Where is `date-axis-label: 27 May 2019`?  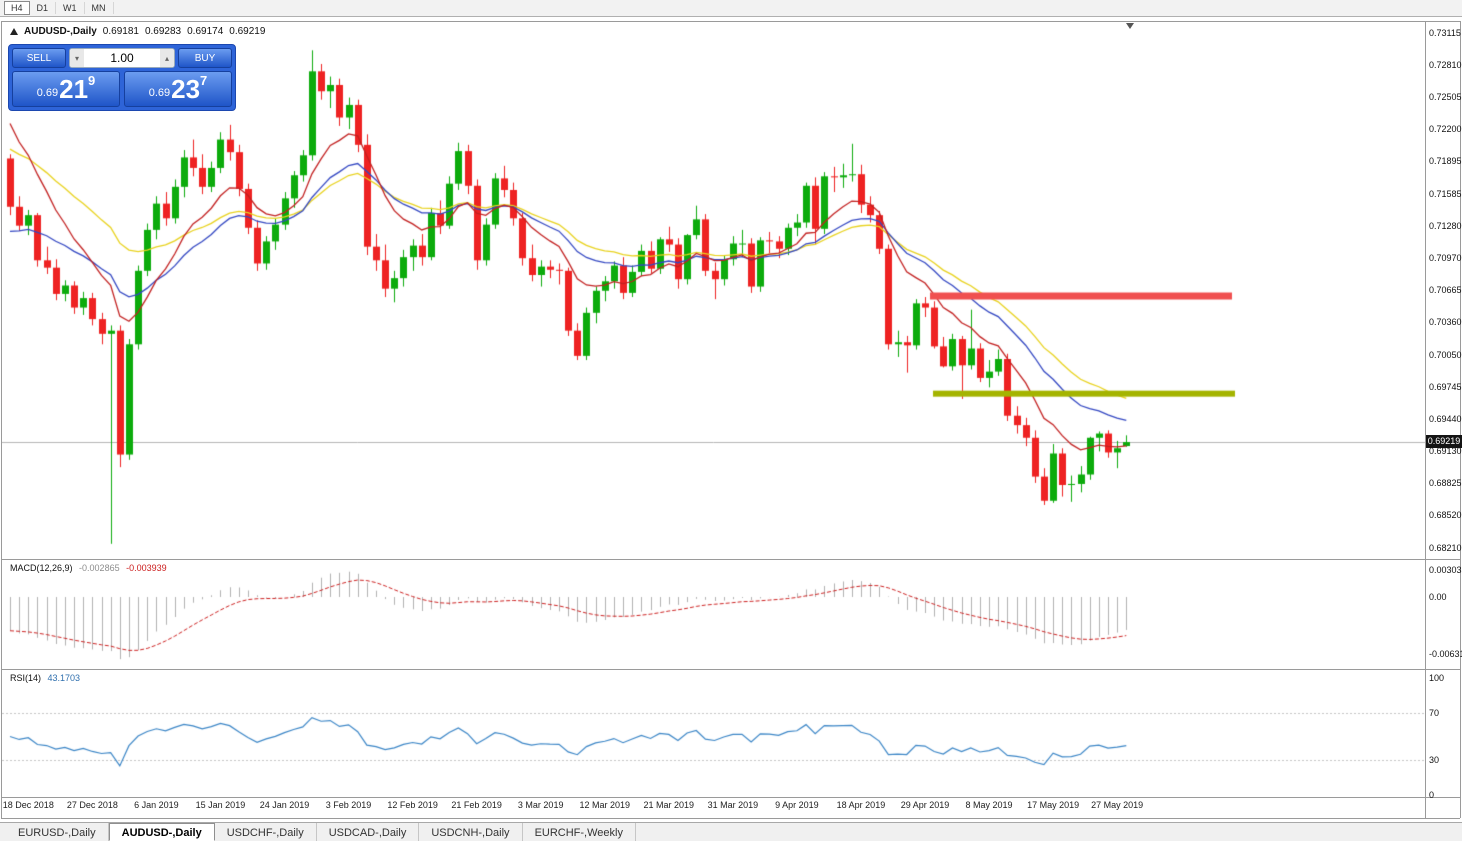
date-axis-label: 27 May 2019 is located at coordinates (1117, 805).